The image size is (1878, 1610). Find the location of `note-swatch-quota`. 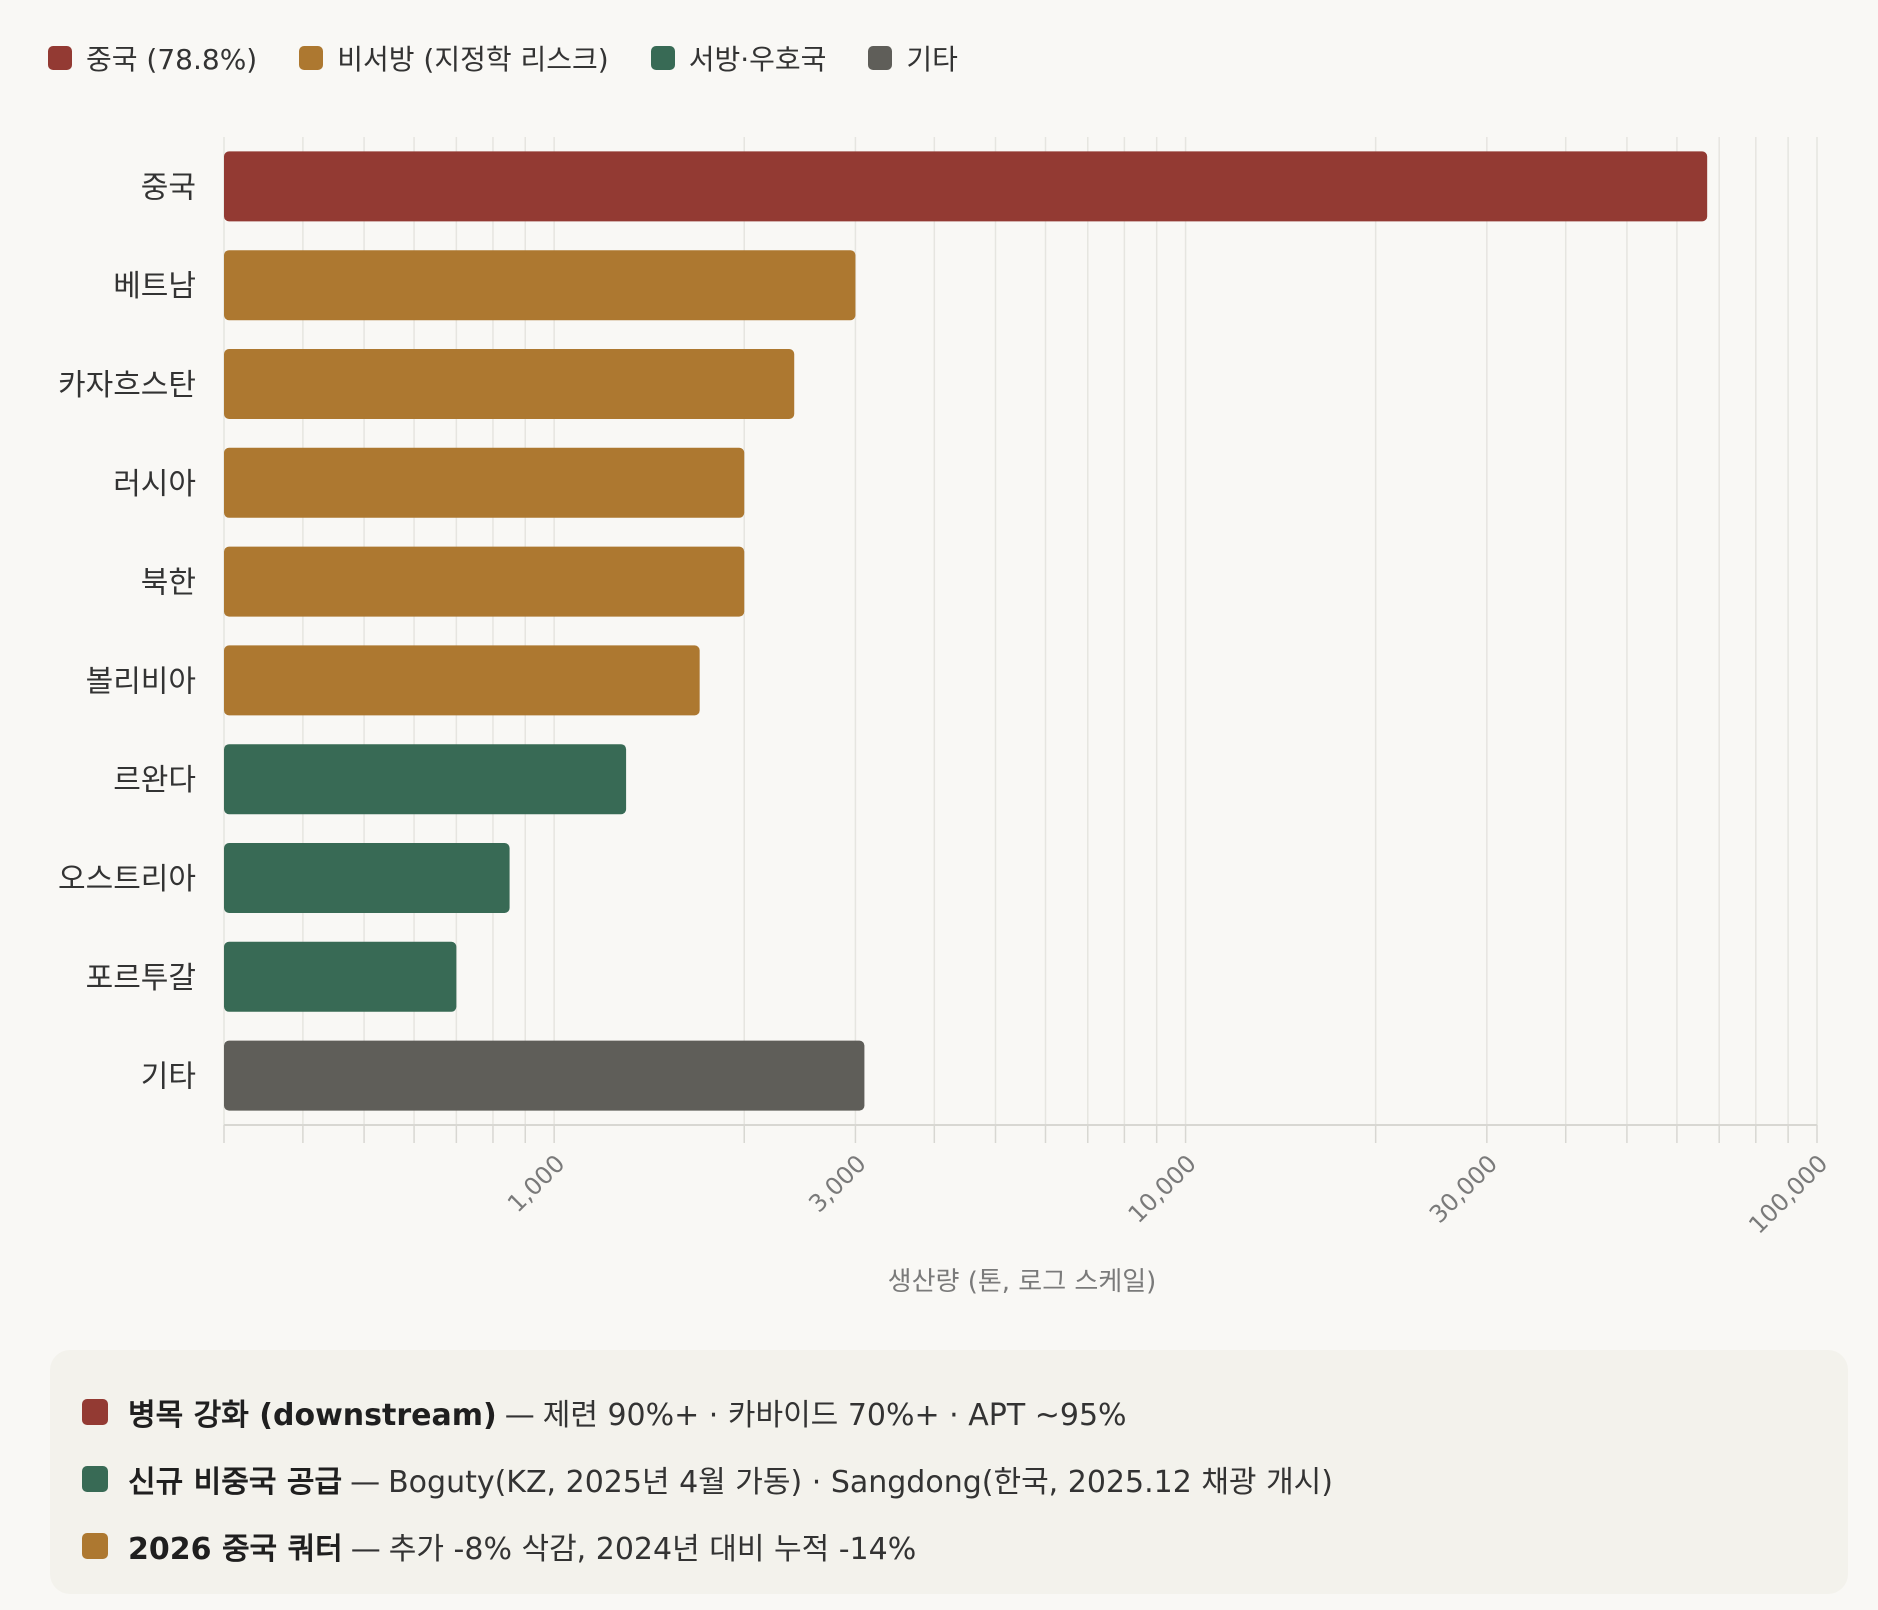

note-swatch-quota is located at coordinates (95, 1545).